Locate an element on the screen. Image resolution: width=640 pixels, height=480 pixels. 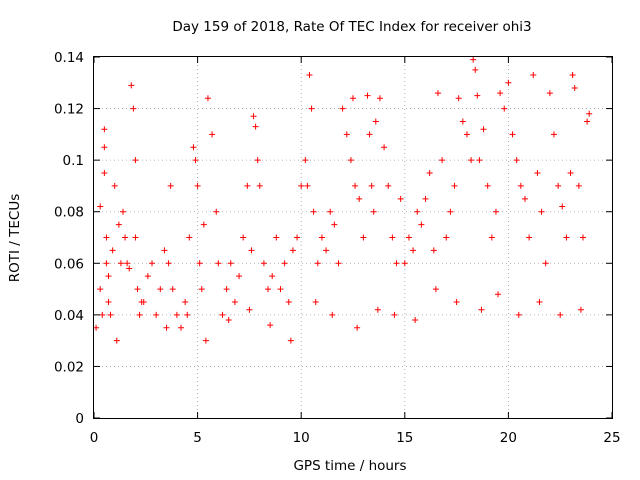
y-tick-label: 0.08 is located at coordinates (69, 213).